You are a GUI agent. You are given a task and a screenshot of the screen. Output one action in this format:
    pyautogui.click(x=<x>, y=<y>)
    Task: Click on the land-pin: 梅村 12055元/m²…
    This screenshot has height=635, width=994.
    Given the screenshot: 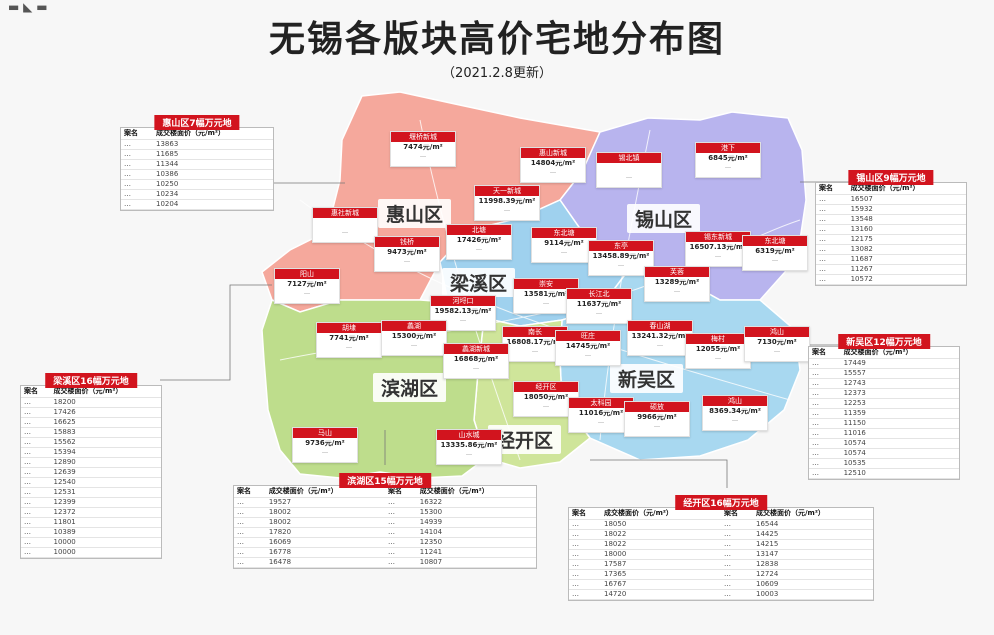 What is the action you would take?
    pyautogui.click(x=718, y=351)
    